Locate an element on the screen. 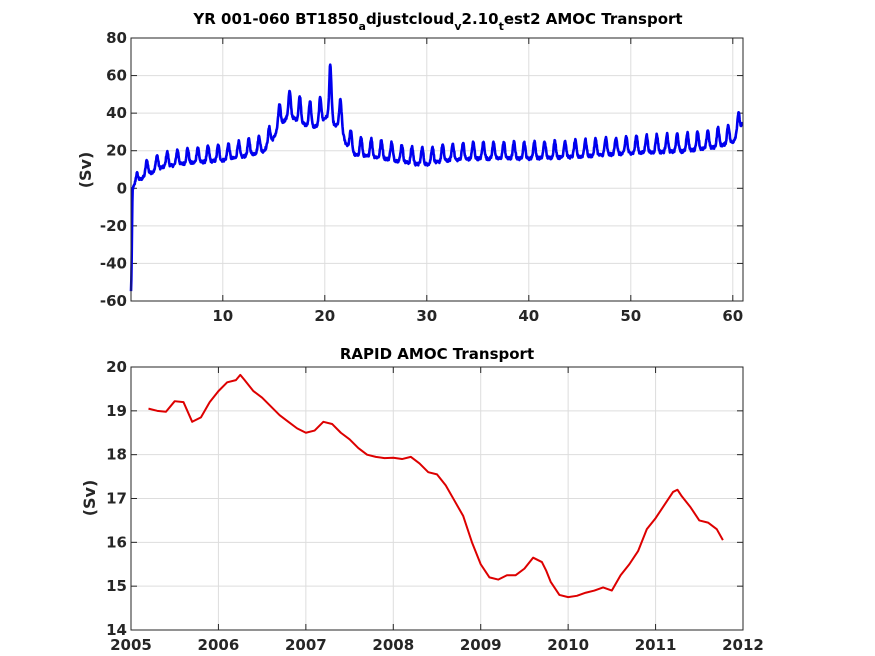 Image resolution: width=875 pixels, height=656 pixels. bottom-y-tick-label: 17 is located at coordinates (116, 499).